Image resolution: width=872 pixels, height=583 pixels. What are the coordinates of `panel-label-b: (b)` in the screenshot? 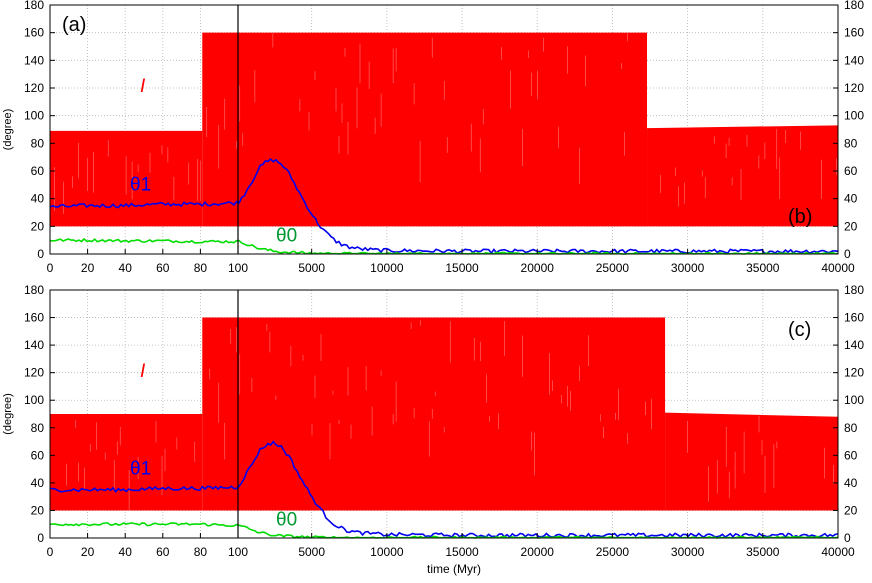 It's located at (800, 217).